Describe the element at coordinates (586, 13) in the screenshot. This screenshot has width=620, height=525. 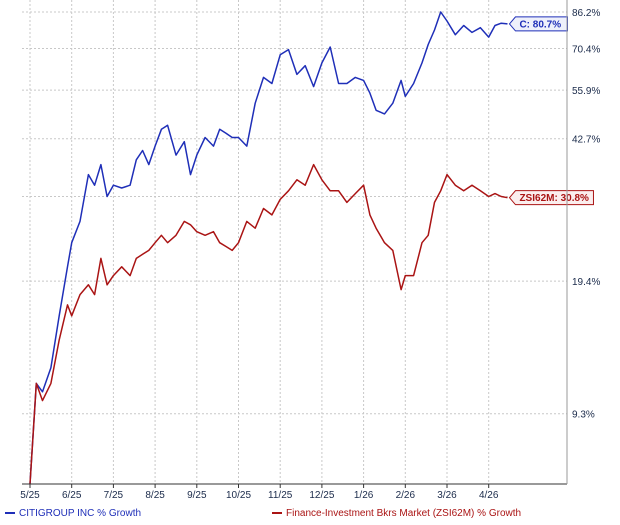
I see `y-tick-label: 86.2%` at that location.